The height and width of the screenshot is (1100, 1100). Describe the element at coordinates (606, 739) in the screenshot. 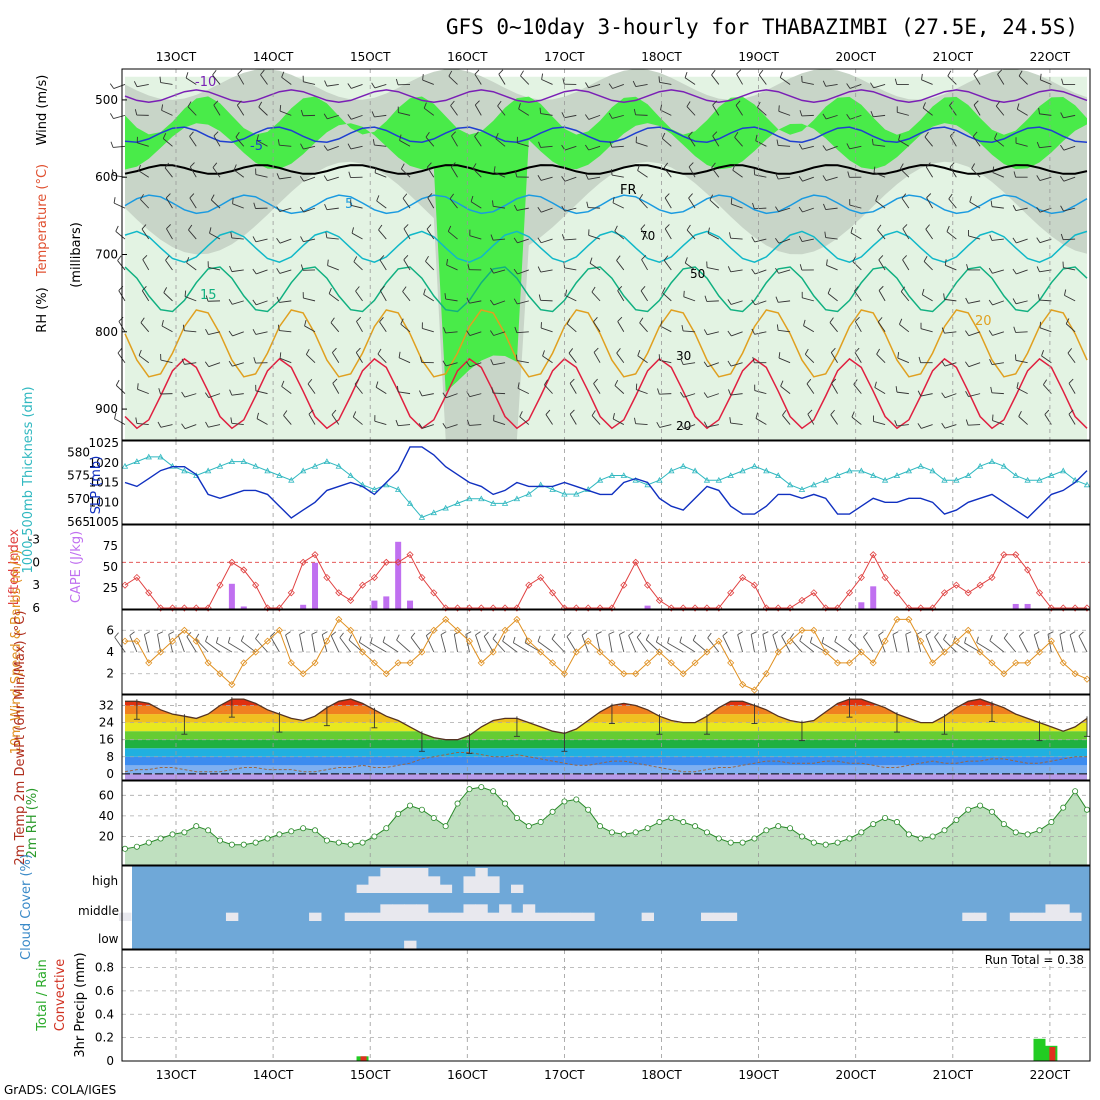

I see `temperature-fill` at that location.